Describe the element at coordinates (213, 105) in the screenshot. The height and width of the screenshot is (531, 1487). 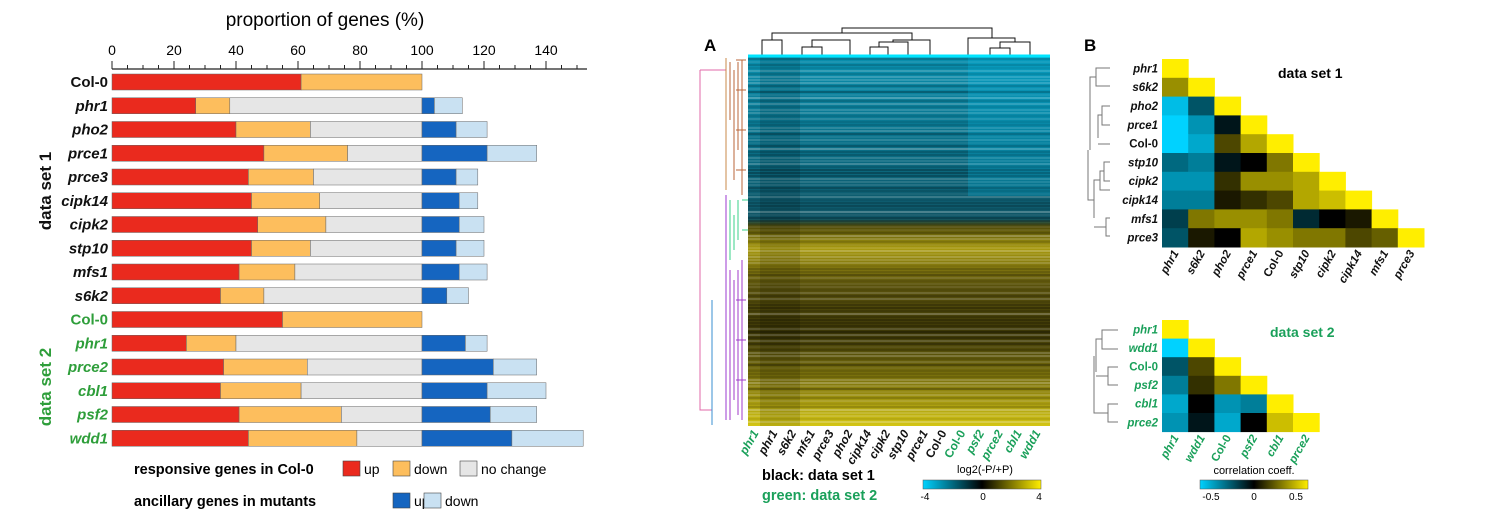
I see `bar-down-phr1` at that location.